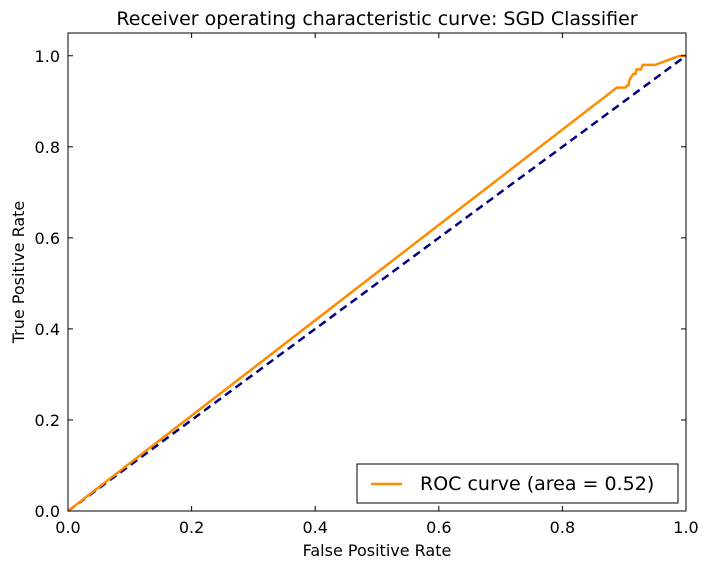 The image size is (710, 570). What do you see at coordinates (67, 527) in the screenshot?
I see `x-tick-label: 0.0` at bounding box center [67, 527].